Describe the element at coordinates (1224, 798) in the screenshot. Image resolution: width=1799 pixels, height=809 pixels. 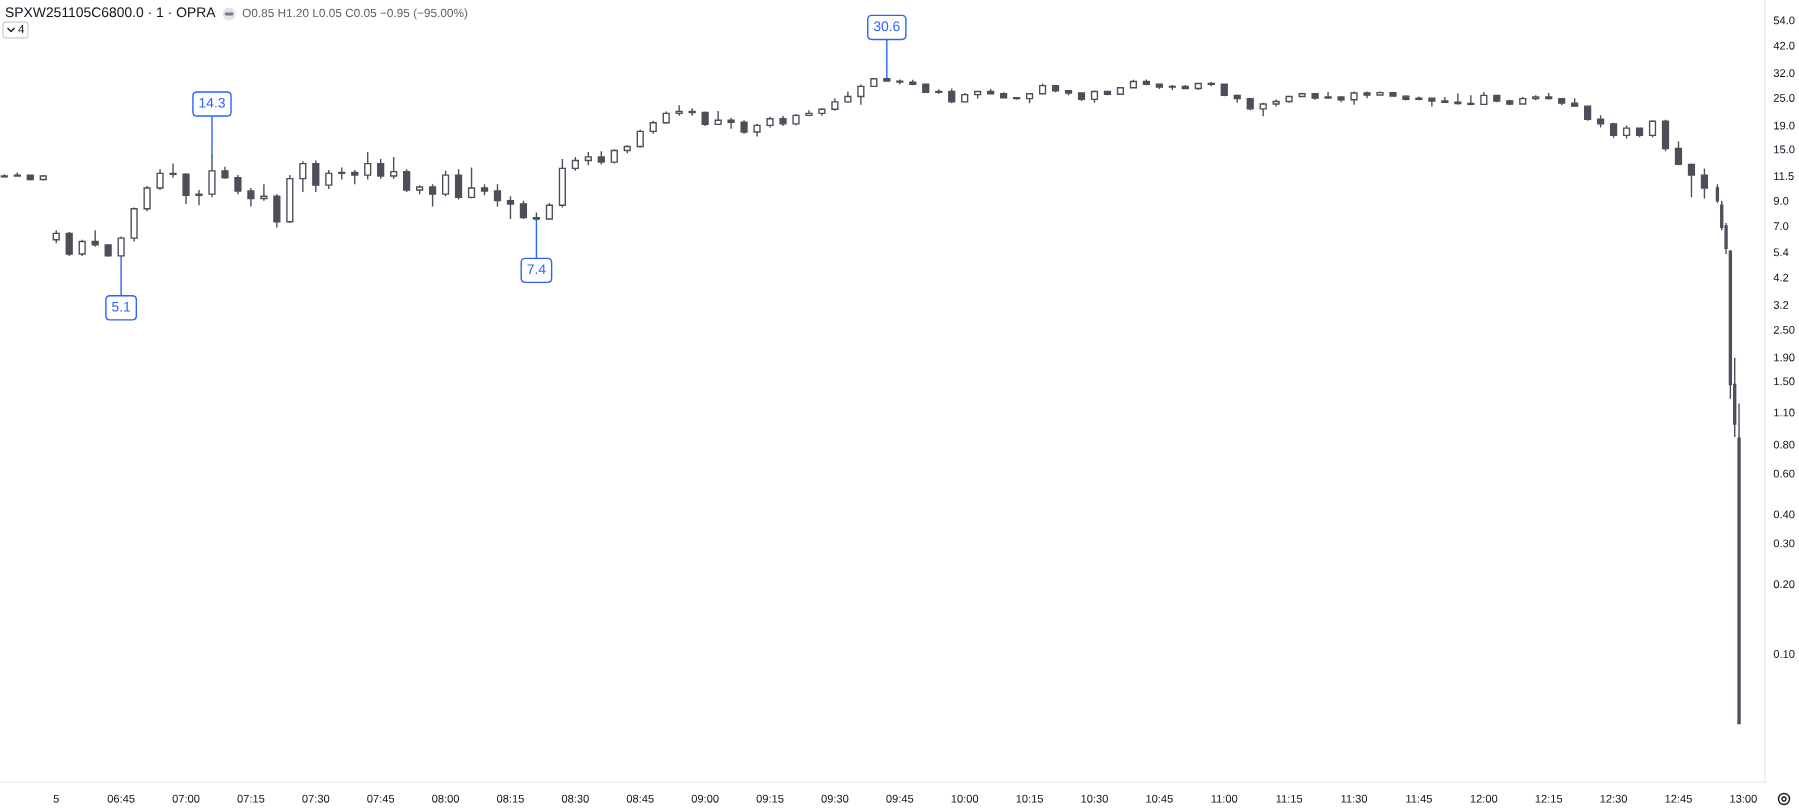
I see `x-tick-label: 11:00` at that location.